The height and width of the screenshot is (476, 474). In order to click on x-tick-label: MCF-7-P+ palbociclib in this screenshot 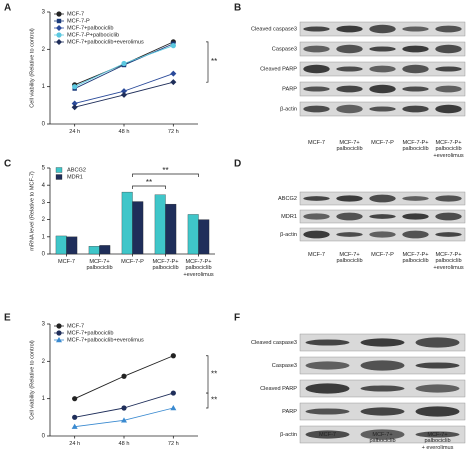, I will do `click(165, 265)`.